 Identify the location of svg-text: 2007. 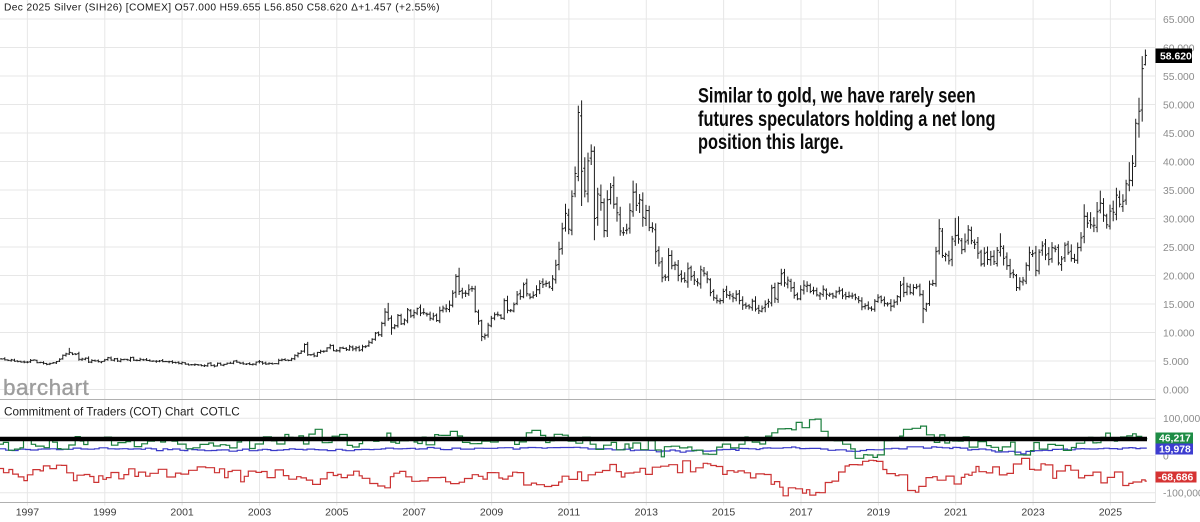
(415, 513).